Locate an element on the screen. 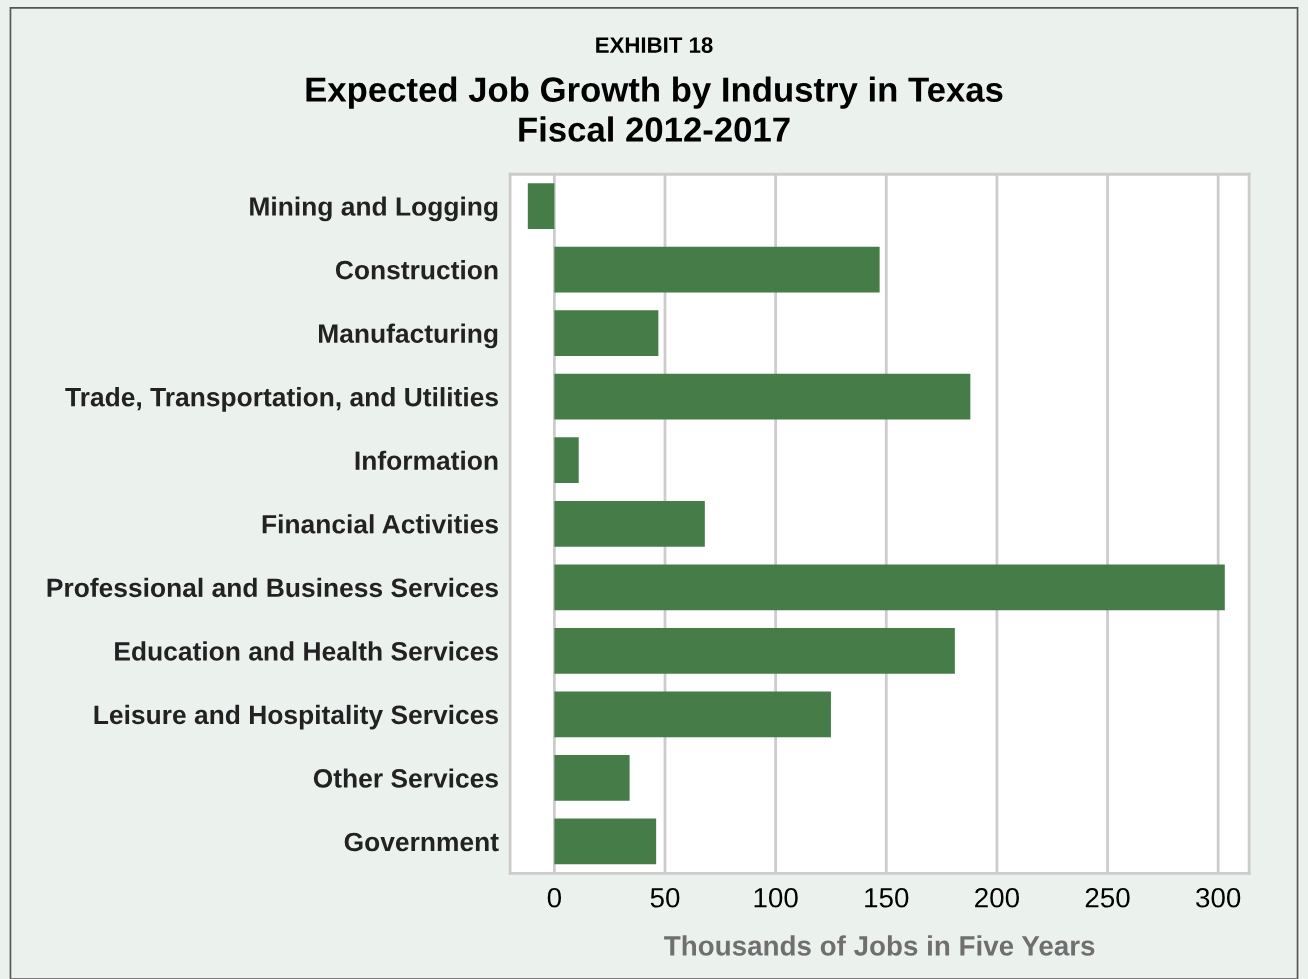  x-tick-label: 150 is located at coordinates (887, 897).